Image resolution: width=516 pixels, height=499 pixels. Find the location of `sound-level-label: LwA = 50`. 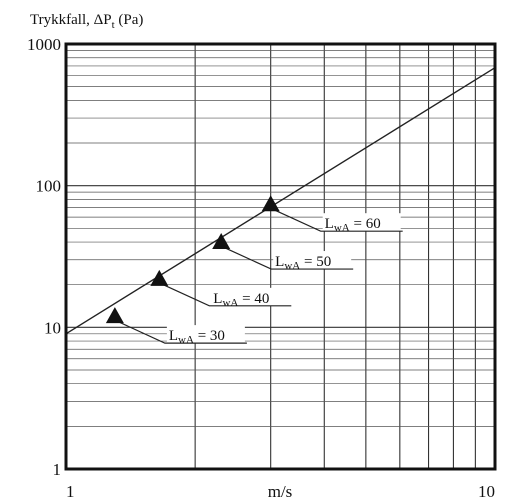

sound-level-label: LwA = 50 is located at coordinates (303, 263).